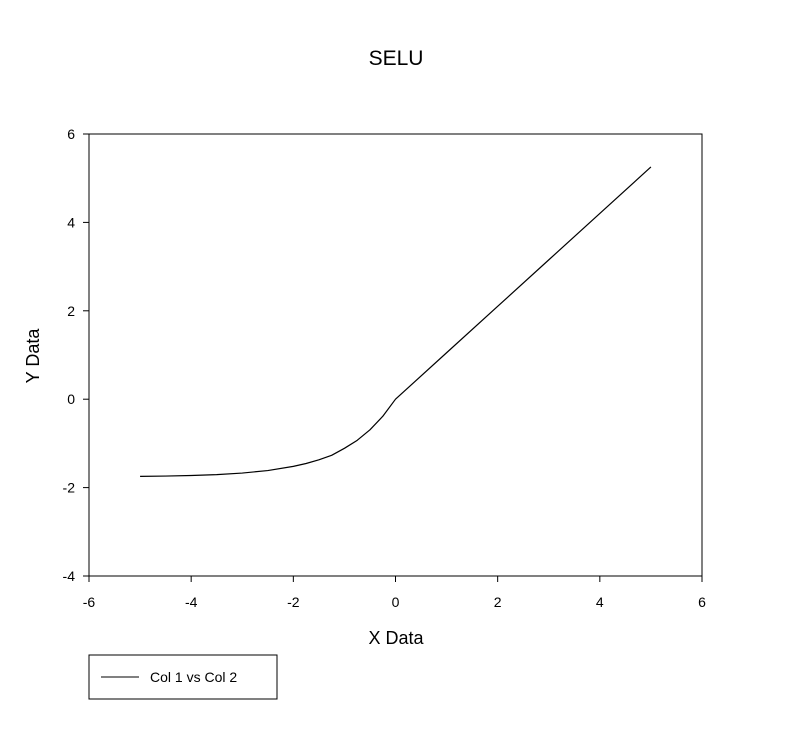 The height and width of the screenshot is (746, 790). What do you see at coordinates (71, 311) in the screenshot?
I see `y-tick-label: 2` at bounding box center [71, 311].